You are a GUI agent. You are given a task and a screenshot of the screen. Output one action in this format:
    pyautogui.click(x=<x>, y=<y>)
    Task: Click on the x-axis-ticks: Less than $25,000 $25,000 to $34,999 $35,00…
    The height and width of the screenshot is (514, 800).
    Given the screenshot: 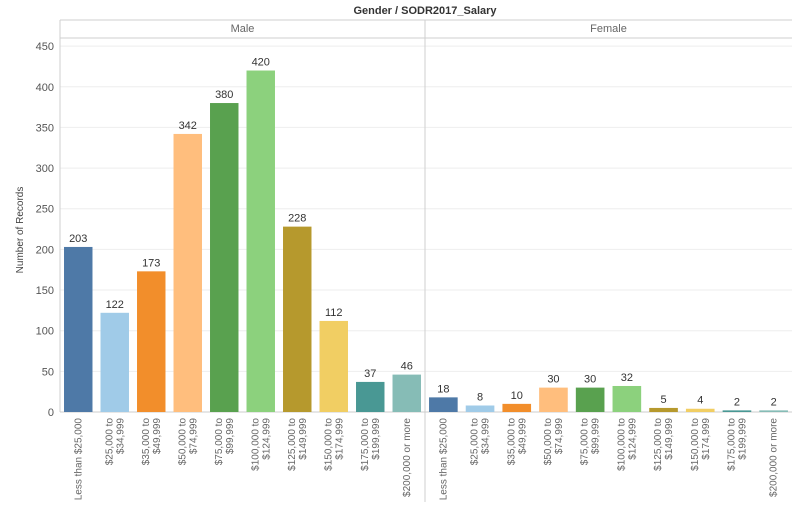 What is the action you would take?
    pyautogui.click(x=426, y=459)
    